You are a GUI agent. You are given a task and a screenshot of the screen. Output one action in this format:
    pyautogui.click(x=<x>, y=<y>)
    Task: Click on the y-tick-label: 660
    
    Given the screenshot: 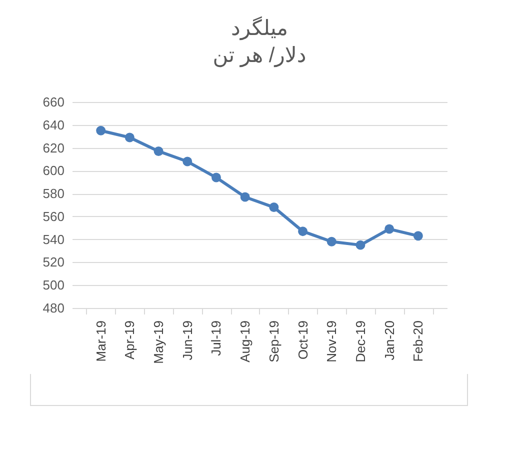 What is the action you would take?
    pyautogui.click(x=53, y=102)
    